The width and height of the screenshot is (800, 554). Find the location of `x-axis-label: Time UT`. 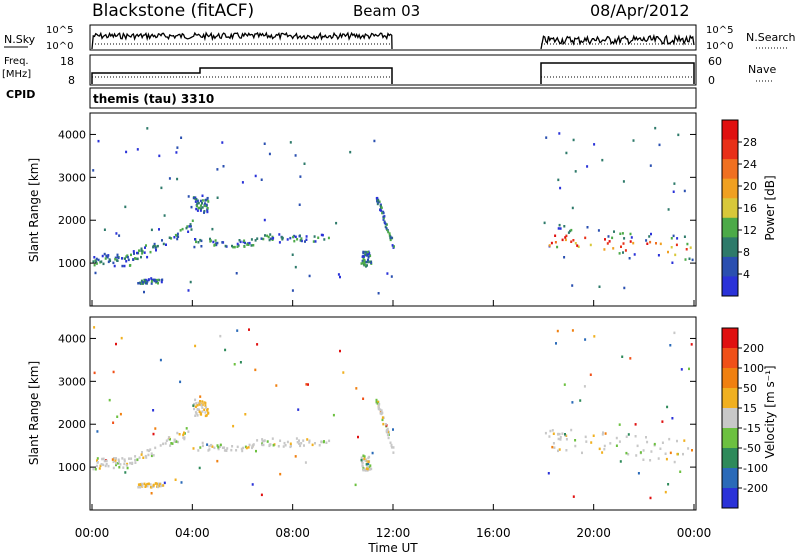

x-axis-label: Time UT is located at coordinates (392, 547).